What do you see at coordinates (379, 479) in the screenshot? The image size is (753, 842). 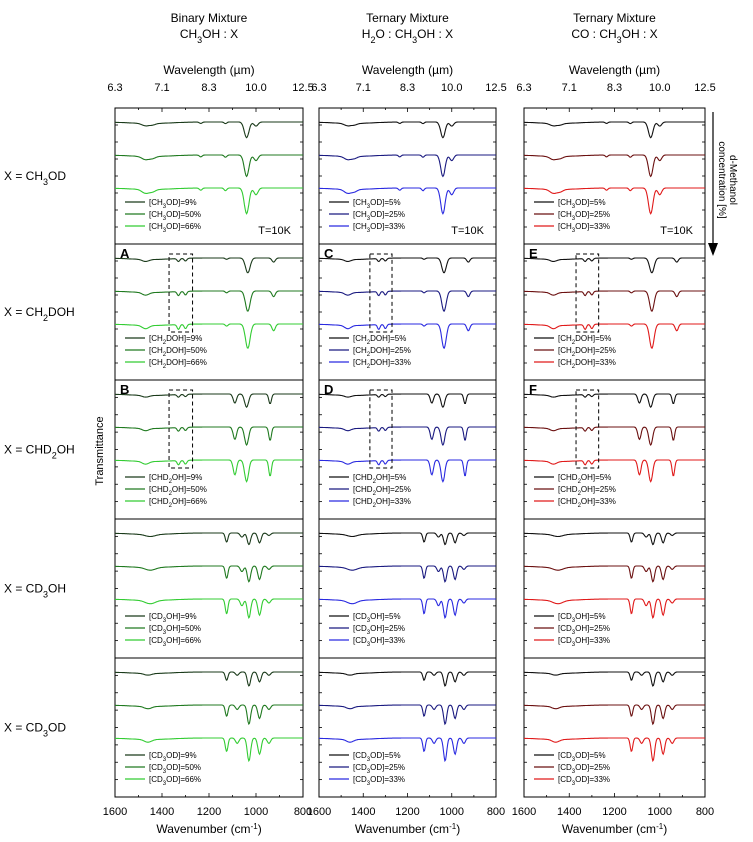 I see `legend-label: [CHD2OH]=5%` at bounding box center [379, 479].